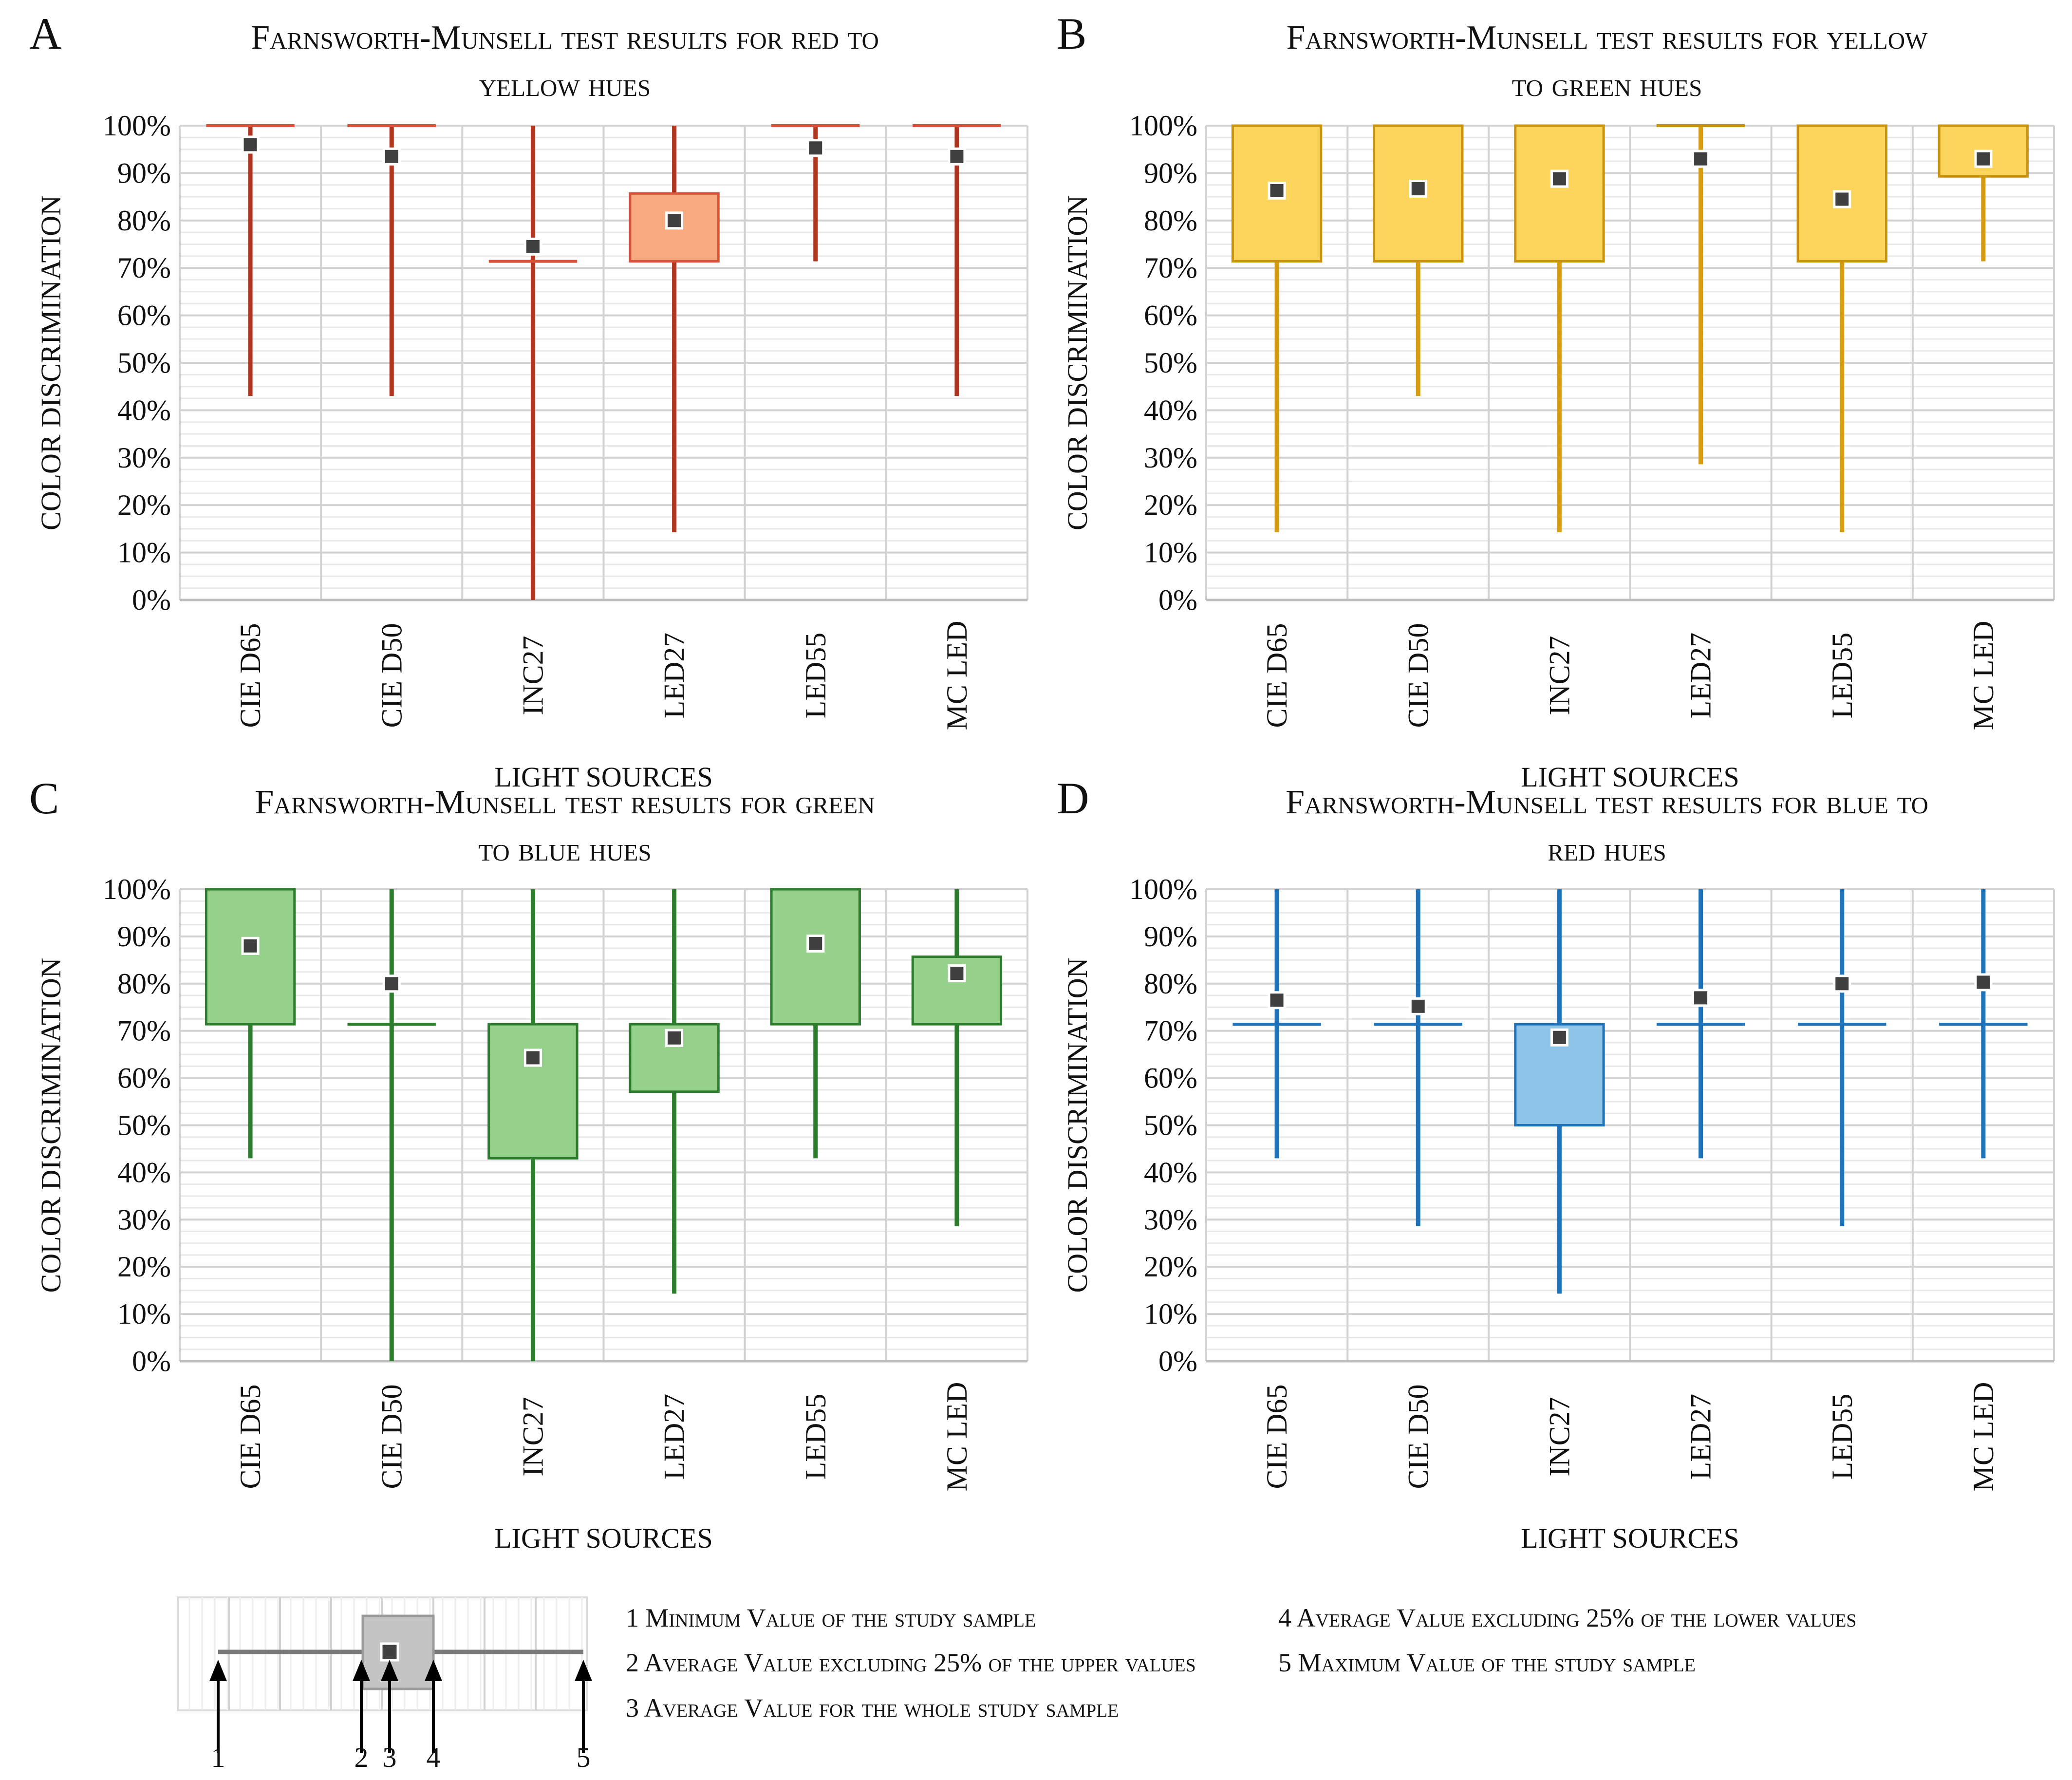 The width and height of the screenshot is (2072, 1780). I want to click on legend-number-2: 2, so click(362, 1757).